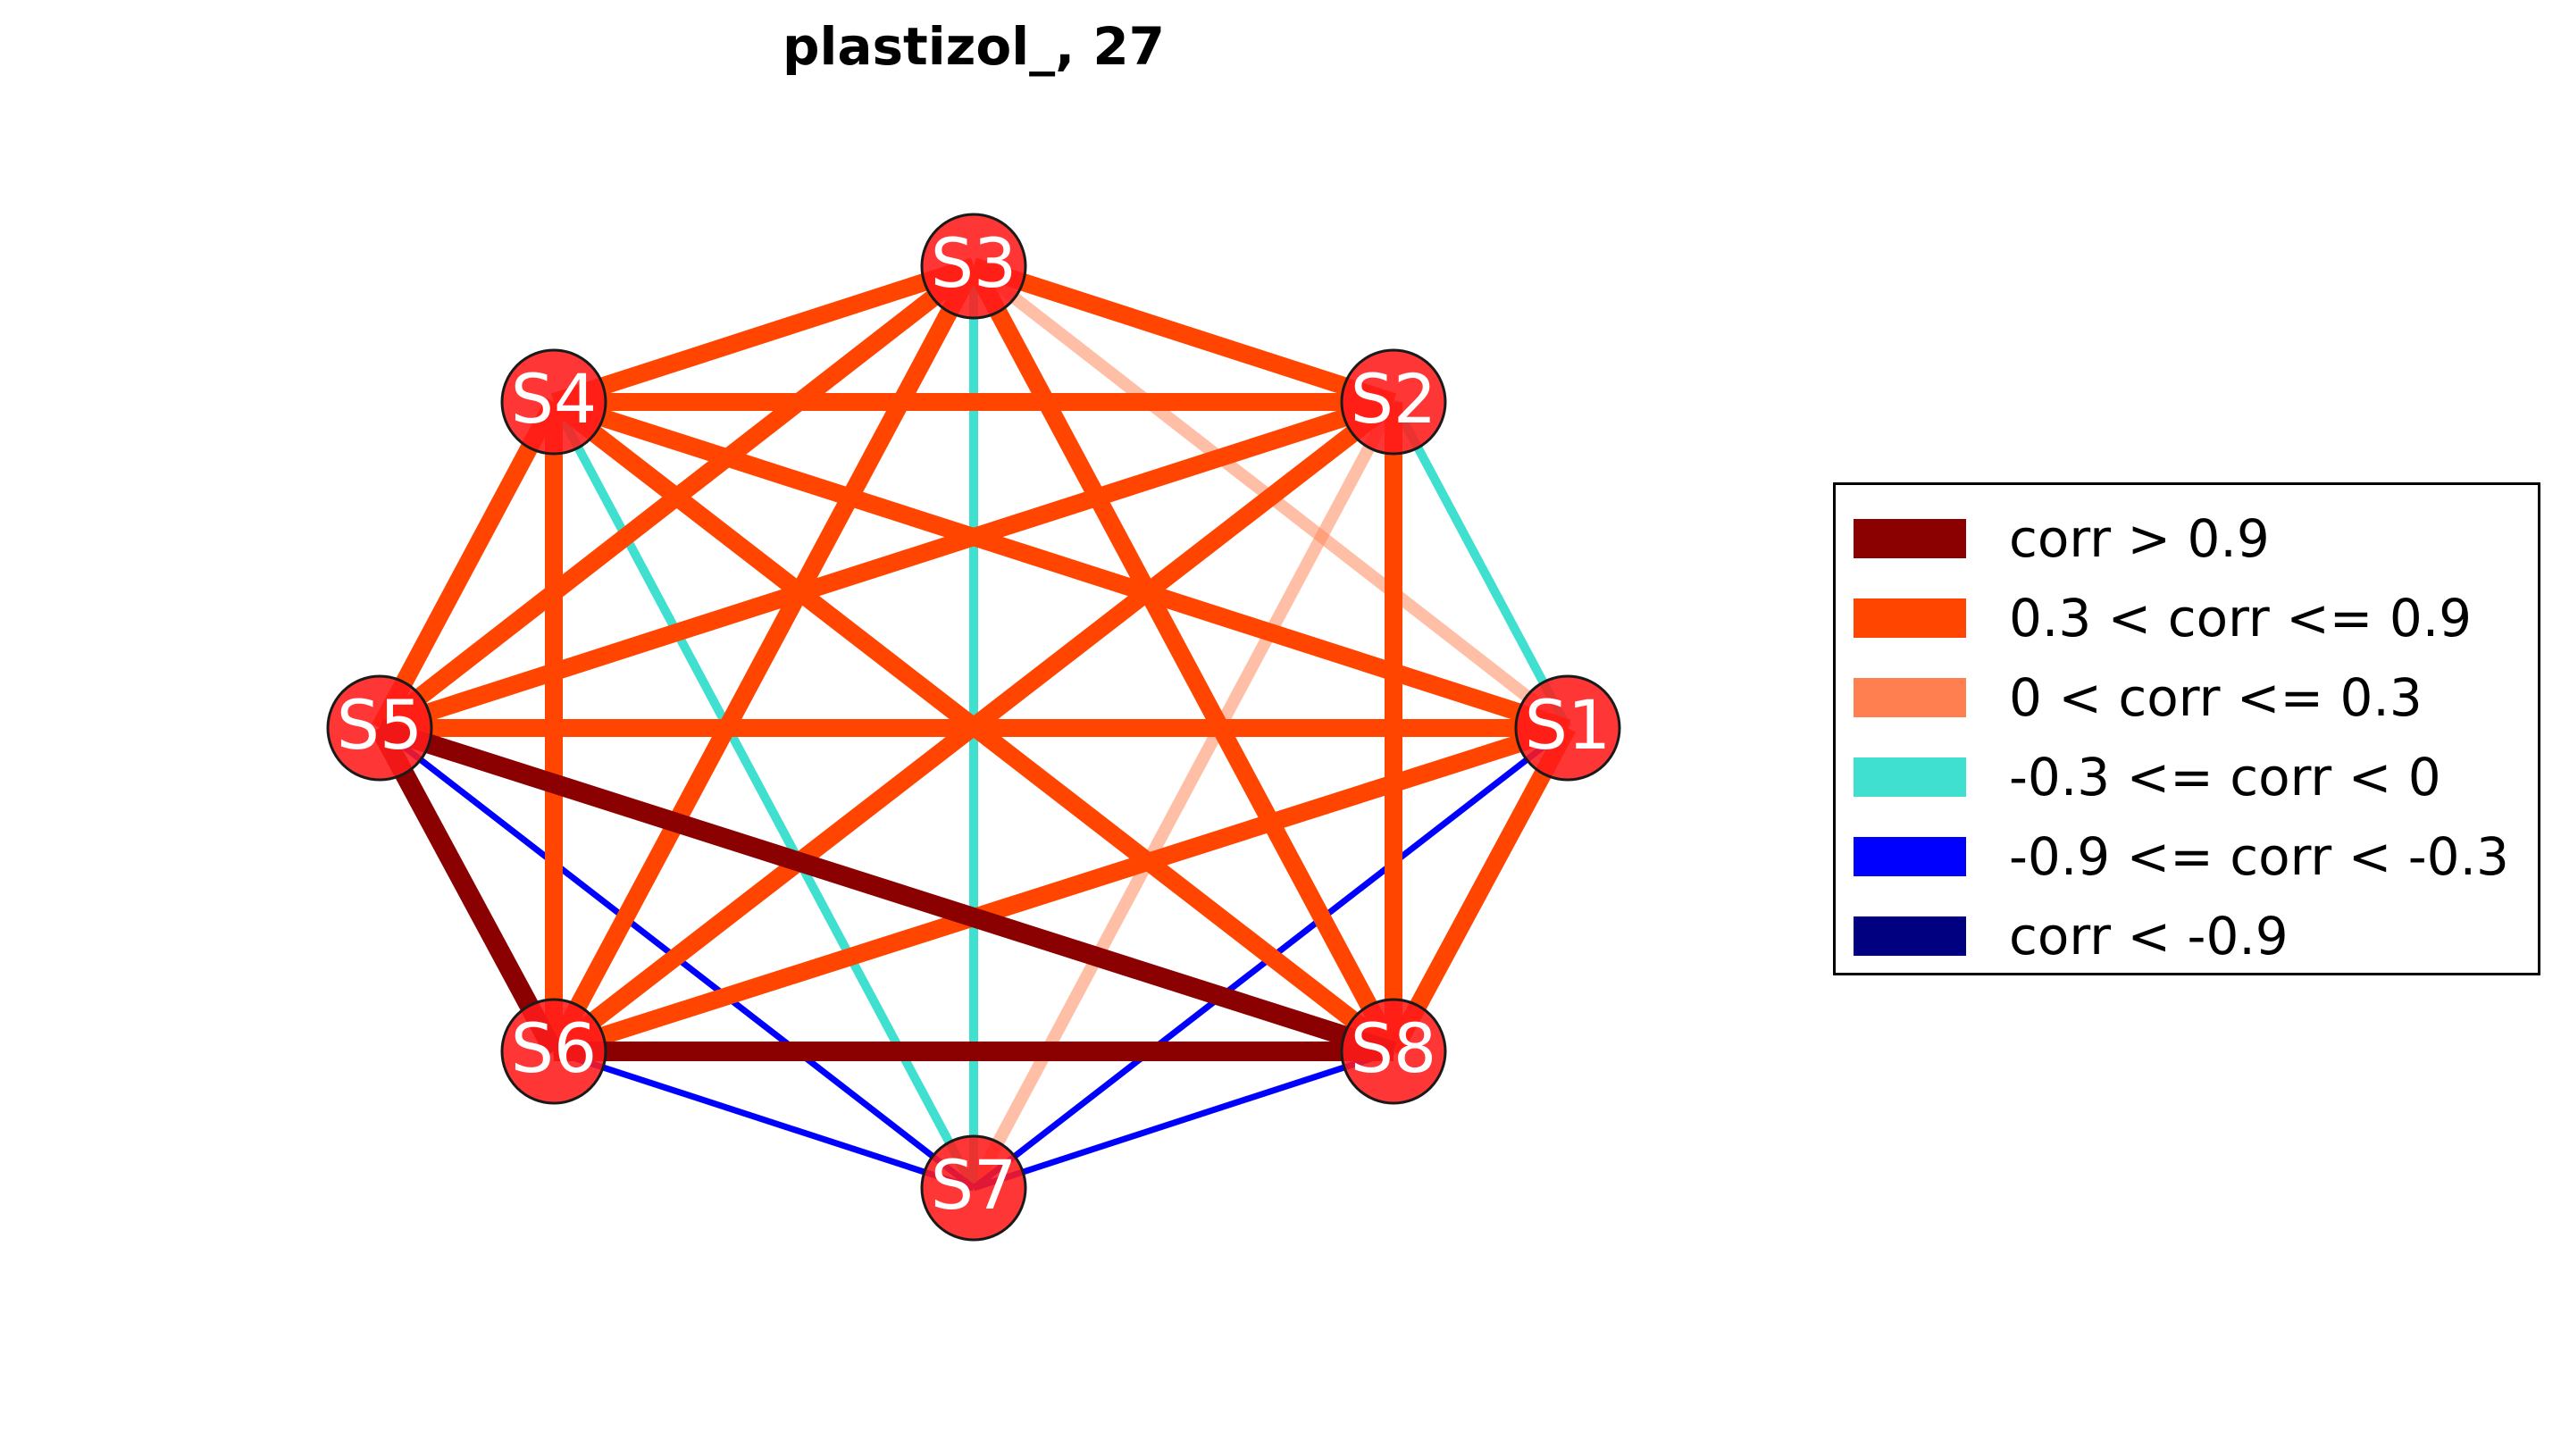 This screenshot has height=1456, width=2561. What do you see at coordinates (2216, 697) in the screenshot?
I see `legend-label: 0 < corr <= 0.3` at bounding box center [2216, 697].